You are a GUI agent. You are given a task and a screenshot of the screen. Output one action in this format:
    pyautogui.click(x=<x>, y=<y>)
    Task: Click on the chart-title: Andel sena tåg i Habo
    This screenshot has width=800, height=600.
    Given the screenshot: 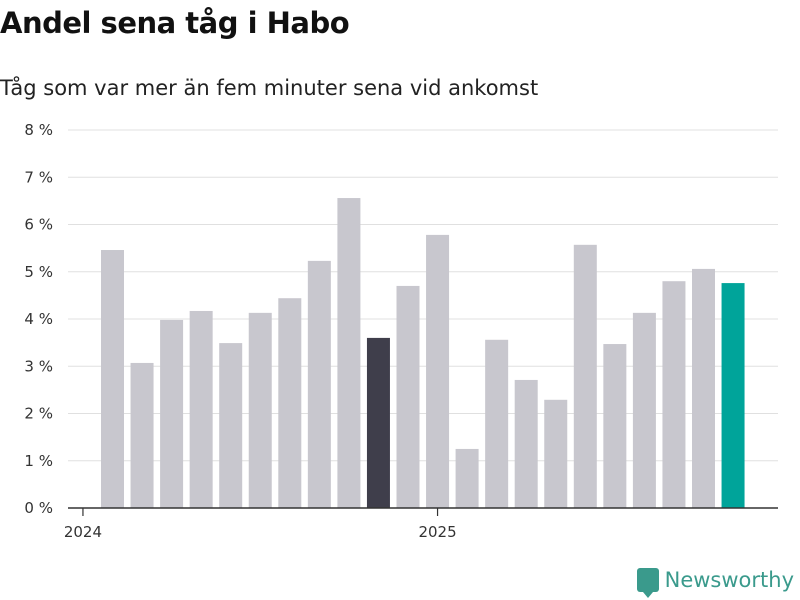 What is the action you would take?
    pyautogui.click(x=175, y=23)
    